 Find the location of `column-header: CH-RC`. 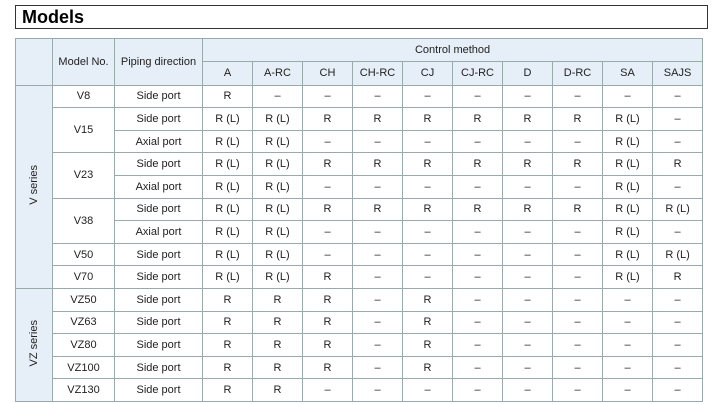

column-header: CH-RC is located at coordinates (377, 73).